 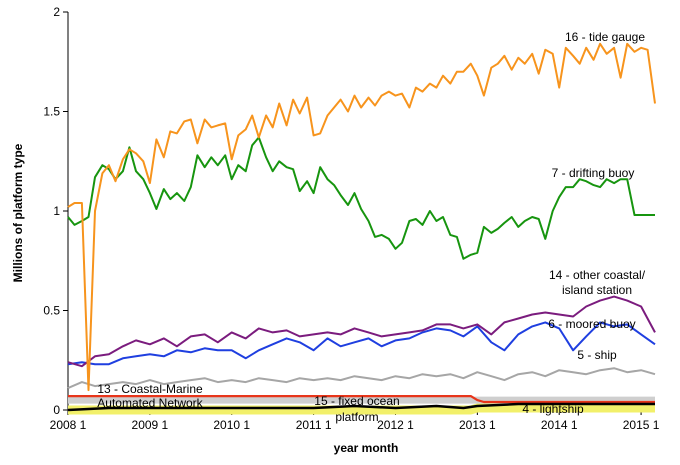 I want to click on y-tick-label: 1.5, so click(x=51, y=112).